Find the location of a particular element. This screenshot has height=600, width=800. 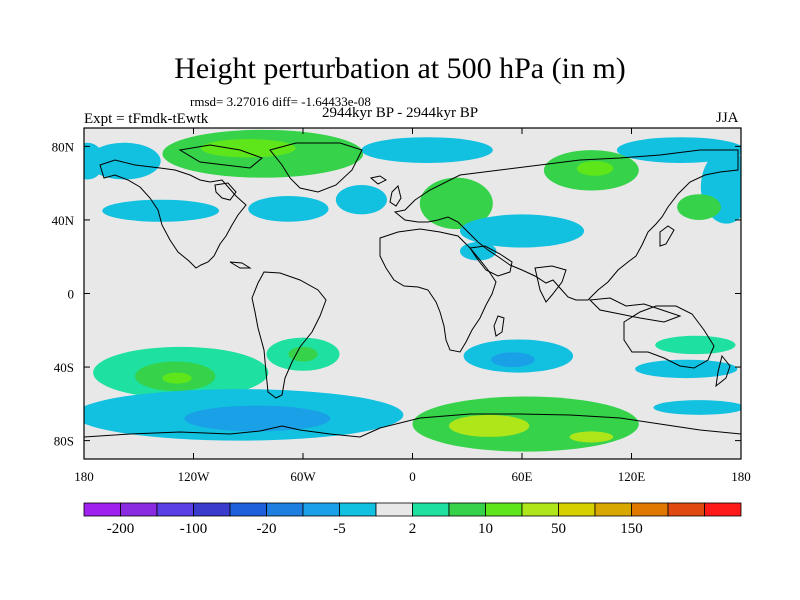

coastline-greenland is located at coordinates (316, 167).